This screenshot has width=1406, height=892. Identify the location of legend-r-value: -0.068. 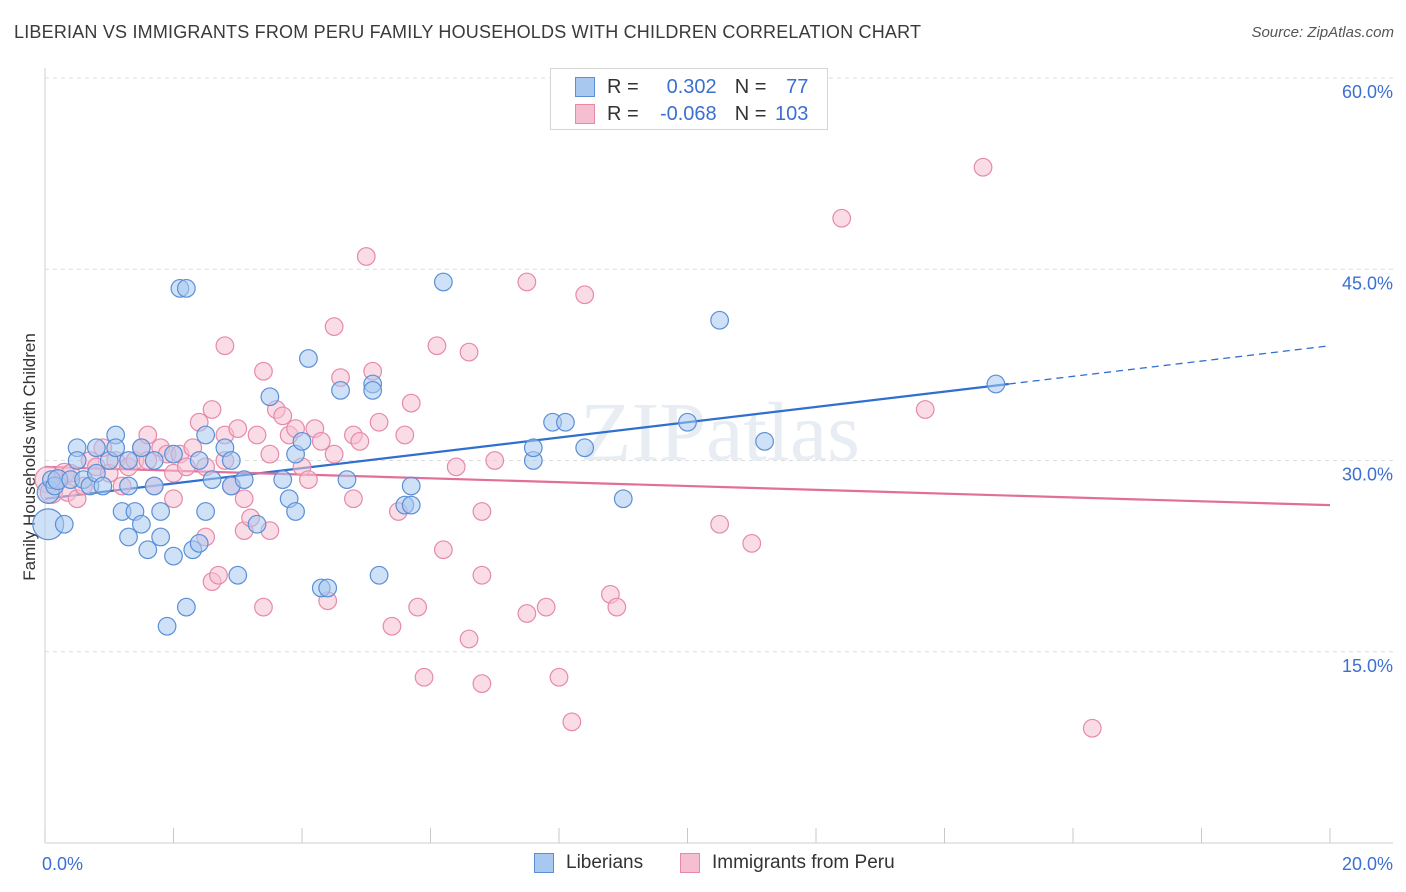
(688, 113).